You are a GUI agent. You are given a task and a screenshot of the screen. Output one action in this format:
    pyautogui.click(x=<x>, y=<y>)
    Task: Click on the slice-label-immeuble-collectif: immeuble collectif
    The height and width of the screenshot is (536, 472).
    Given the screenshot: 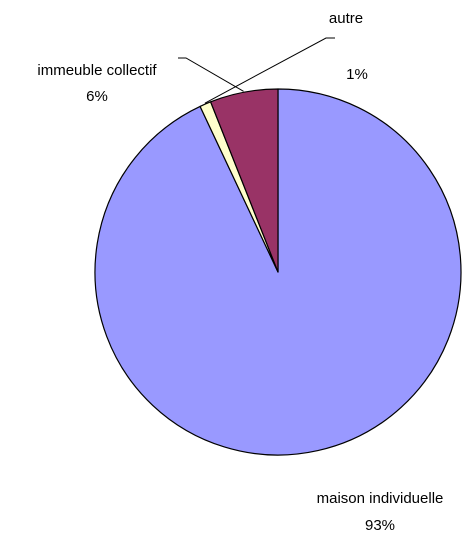 What is the action you would take?
    pyautogui.click(x=97, y=70)
    